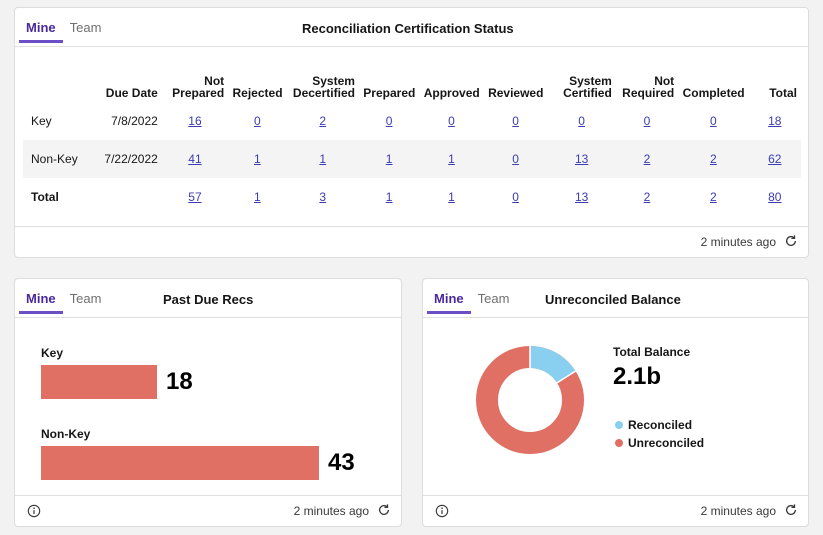 This screenshot has width=823, height=535. What do you see at coordinates (323, 87) in the screenshot?
I see `column-header: System Decertified` at bounding box center [323, 87].